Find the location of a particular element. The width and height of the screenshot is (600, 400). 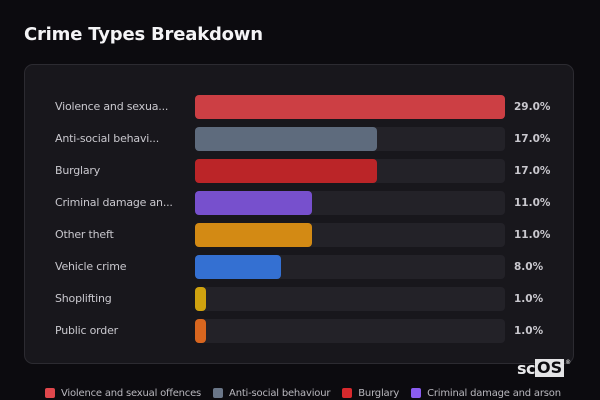

registered-mark-icon: ® is located at coordinates (568, 362).